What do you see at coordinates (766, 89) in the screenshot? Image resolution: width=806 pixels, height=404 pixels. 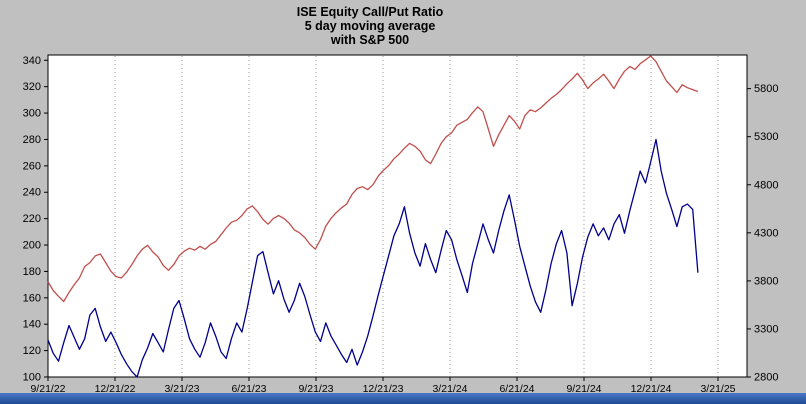 I see `svg-text: 5800` at bounding box center [766, 89].